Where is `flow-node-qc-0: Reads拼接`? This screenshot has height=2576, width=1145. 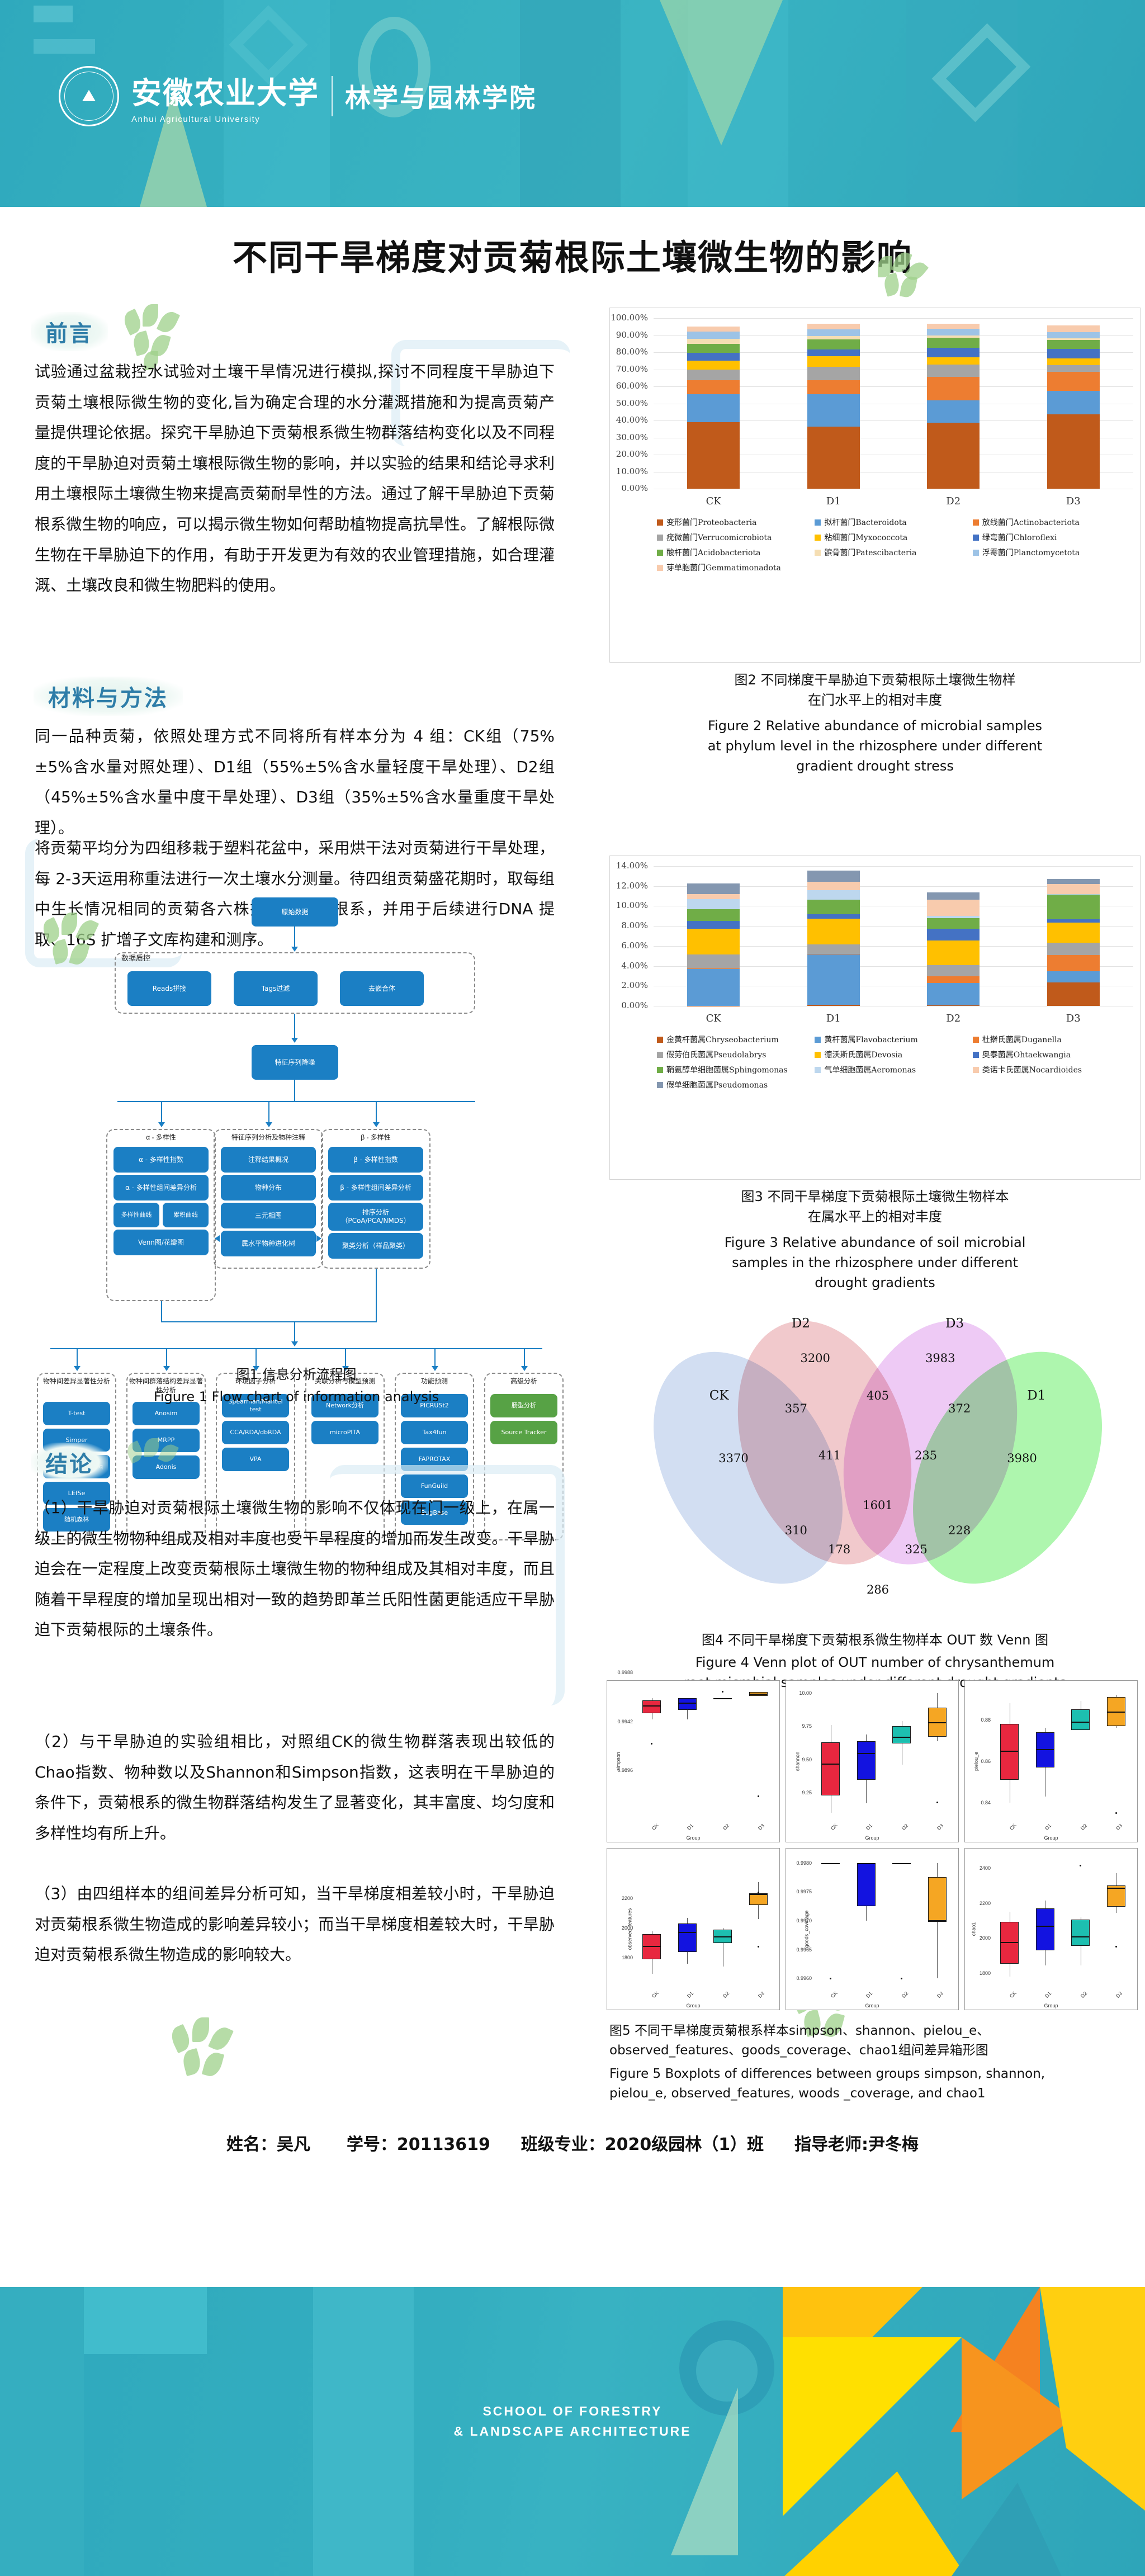
flow-node-qc-0: Reads拼接 is located at coordinates (169, 988).